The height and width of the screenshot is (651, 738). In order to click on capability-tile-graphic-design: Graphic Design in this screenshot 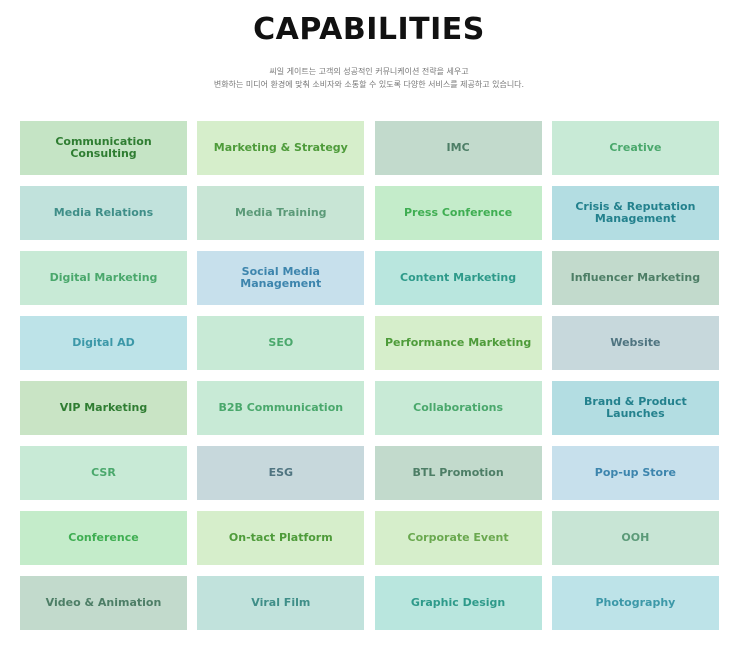, I will do `click(458, 603)`.